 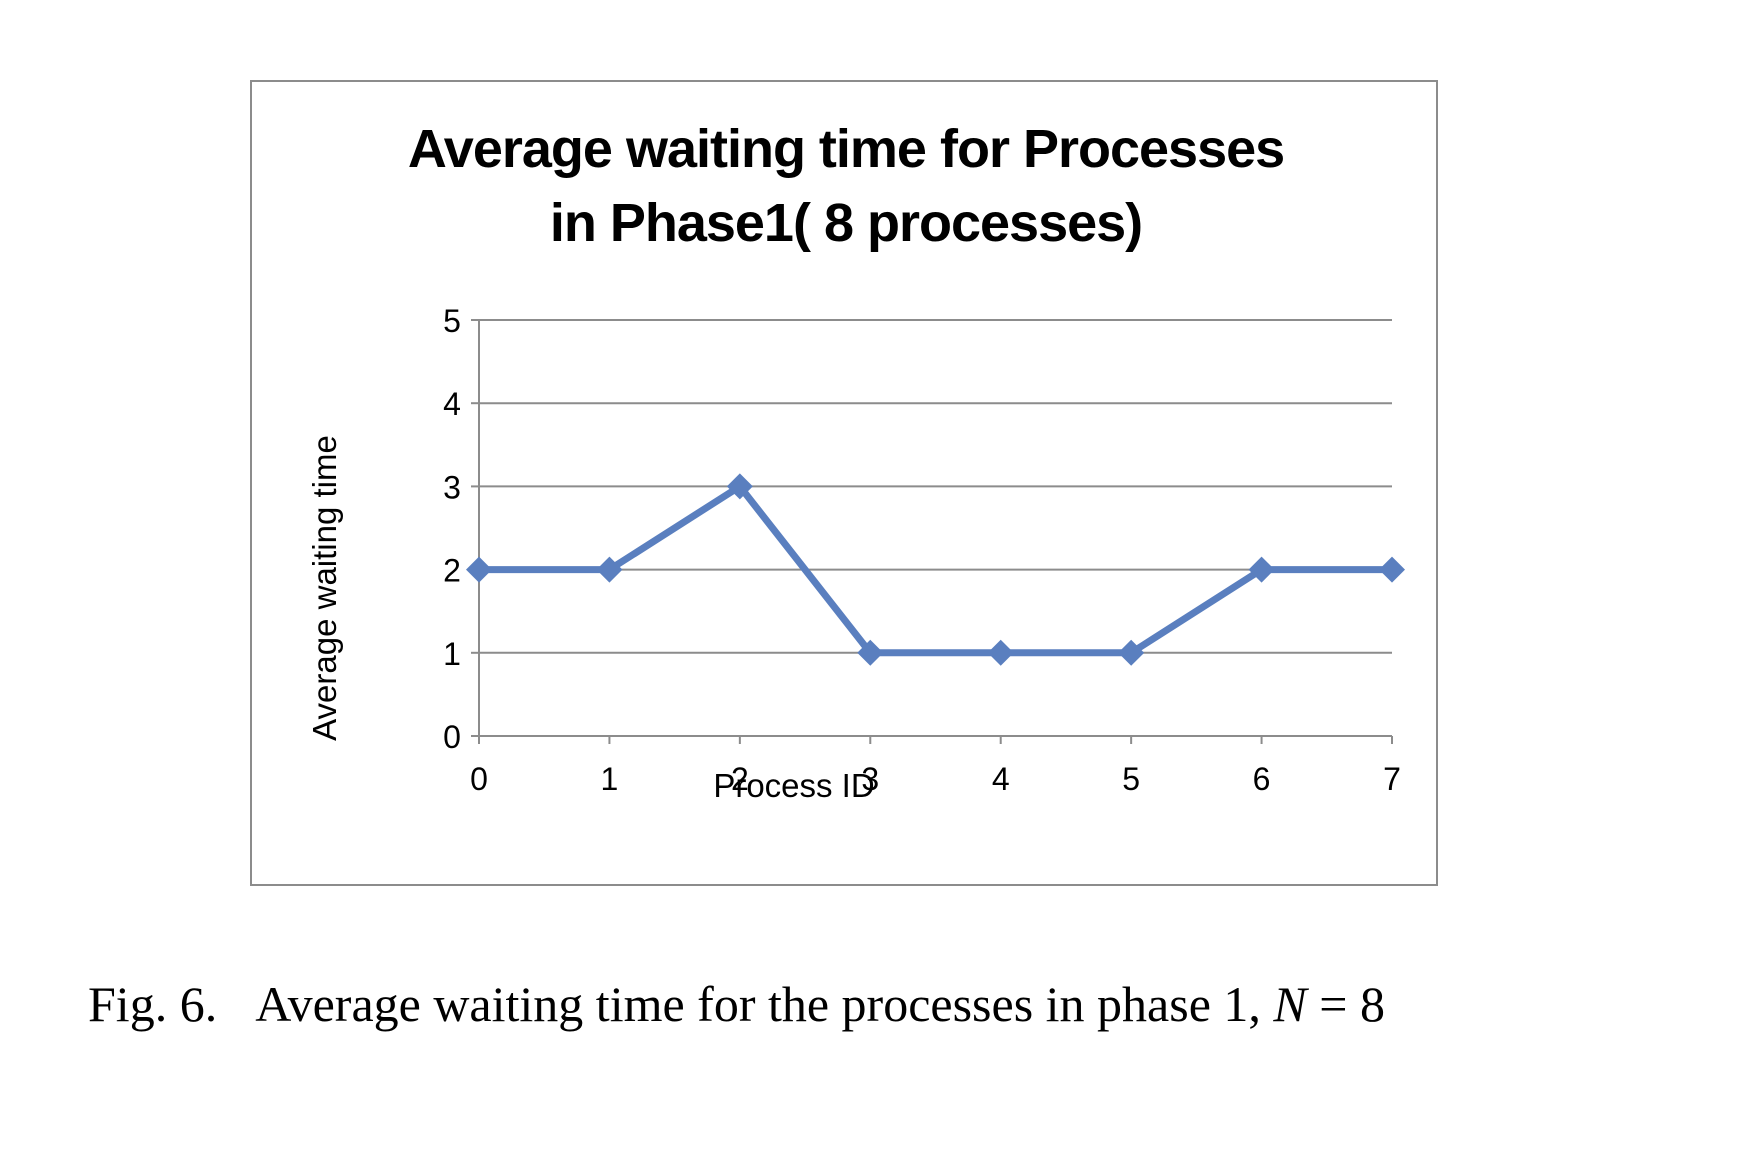 I want to click on x-tick-label: 3, so click(x=870, y=779).